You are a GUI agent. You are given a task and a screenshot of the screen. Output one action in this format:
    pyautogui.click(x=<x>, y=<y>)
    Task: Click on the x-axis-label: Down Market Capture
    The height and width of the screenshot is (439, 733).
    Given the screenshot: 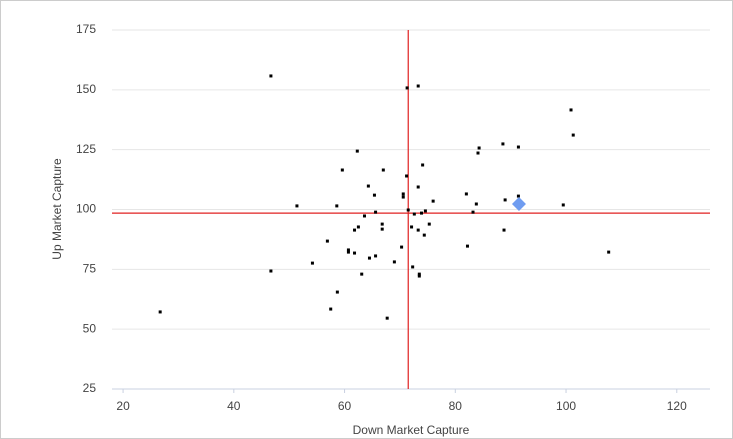 What is the action you would take?
    pyautogui.click(x=411, y=430)
    